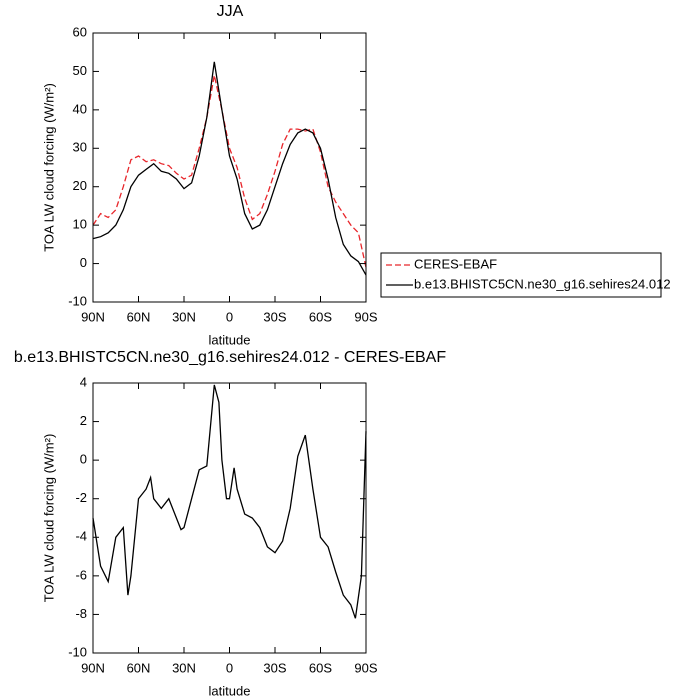  What do you see at coordinates (455, 263) in the screenshot?
I see `legend-label: CERES-EBAF` at bounding box center [455, 263].